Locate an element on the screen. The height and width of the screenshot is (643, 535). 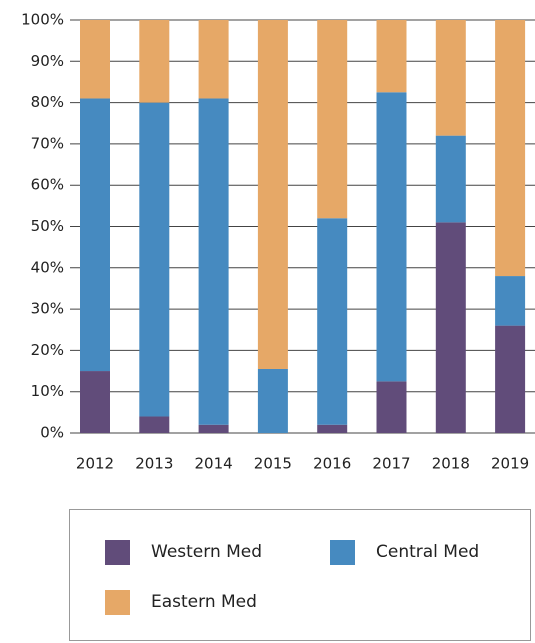
y-tick-label: 10% is located at coordinates (47, 391).